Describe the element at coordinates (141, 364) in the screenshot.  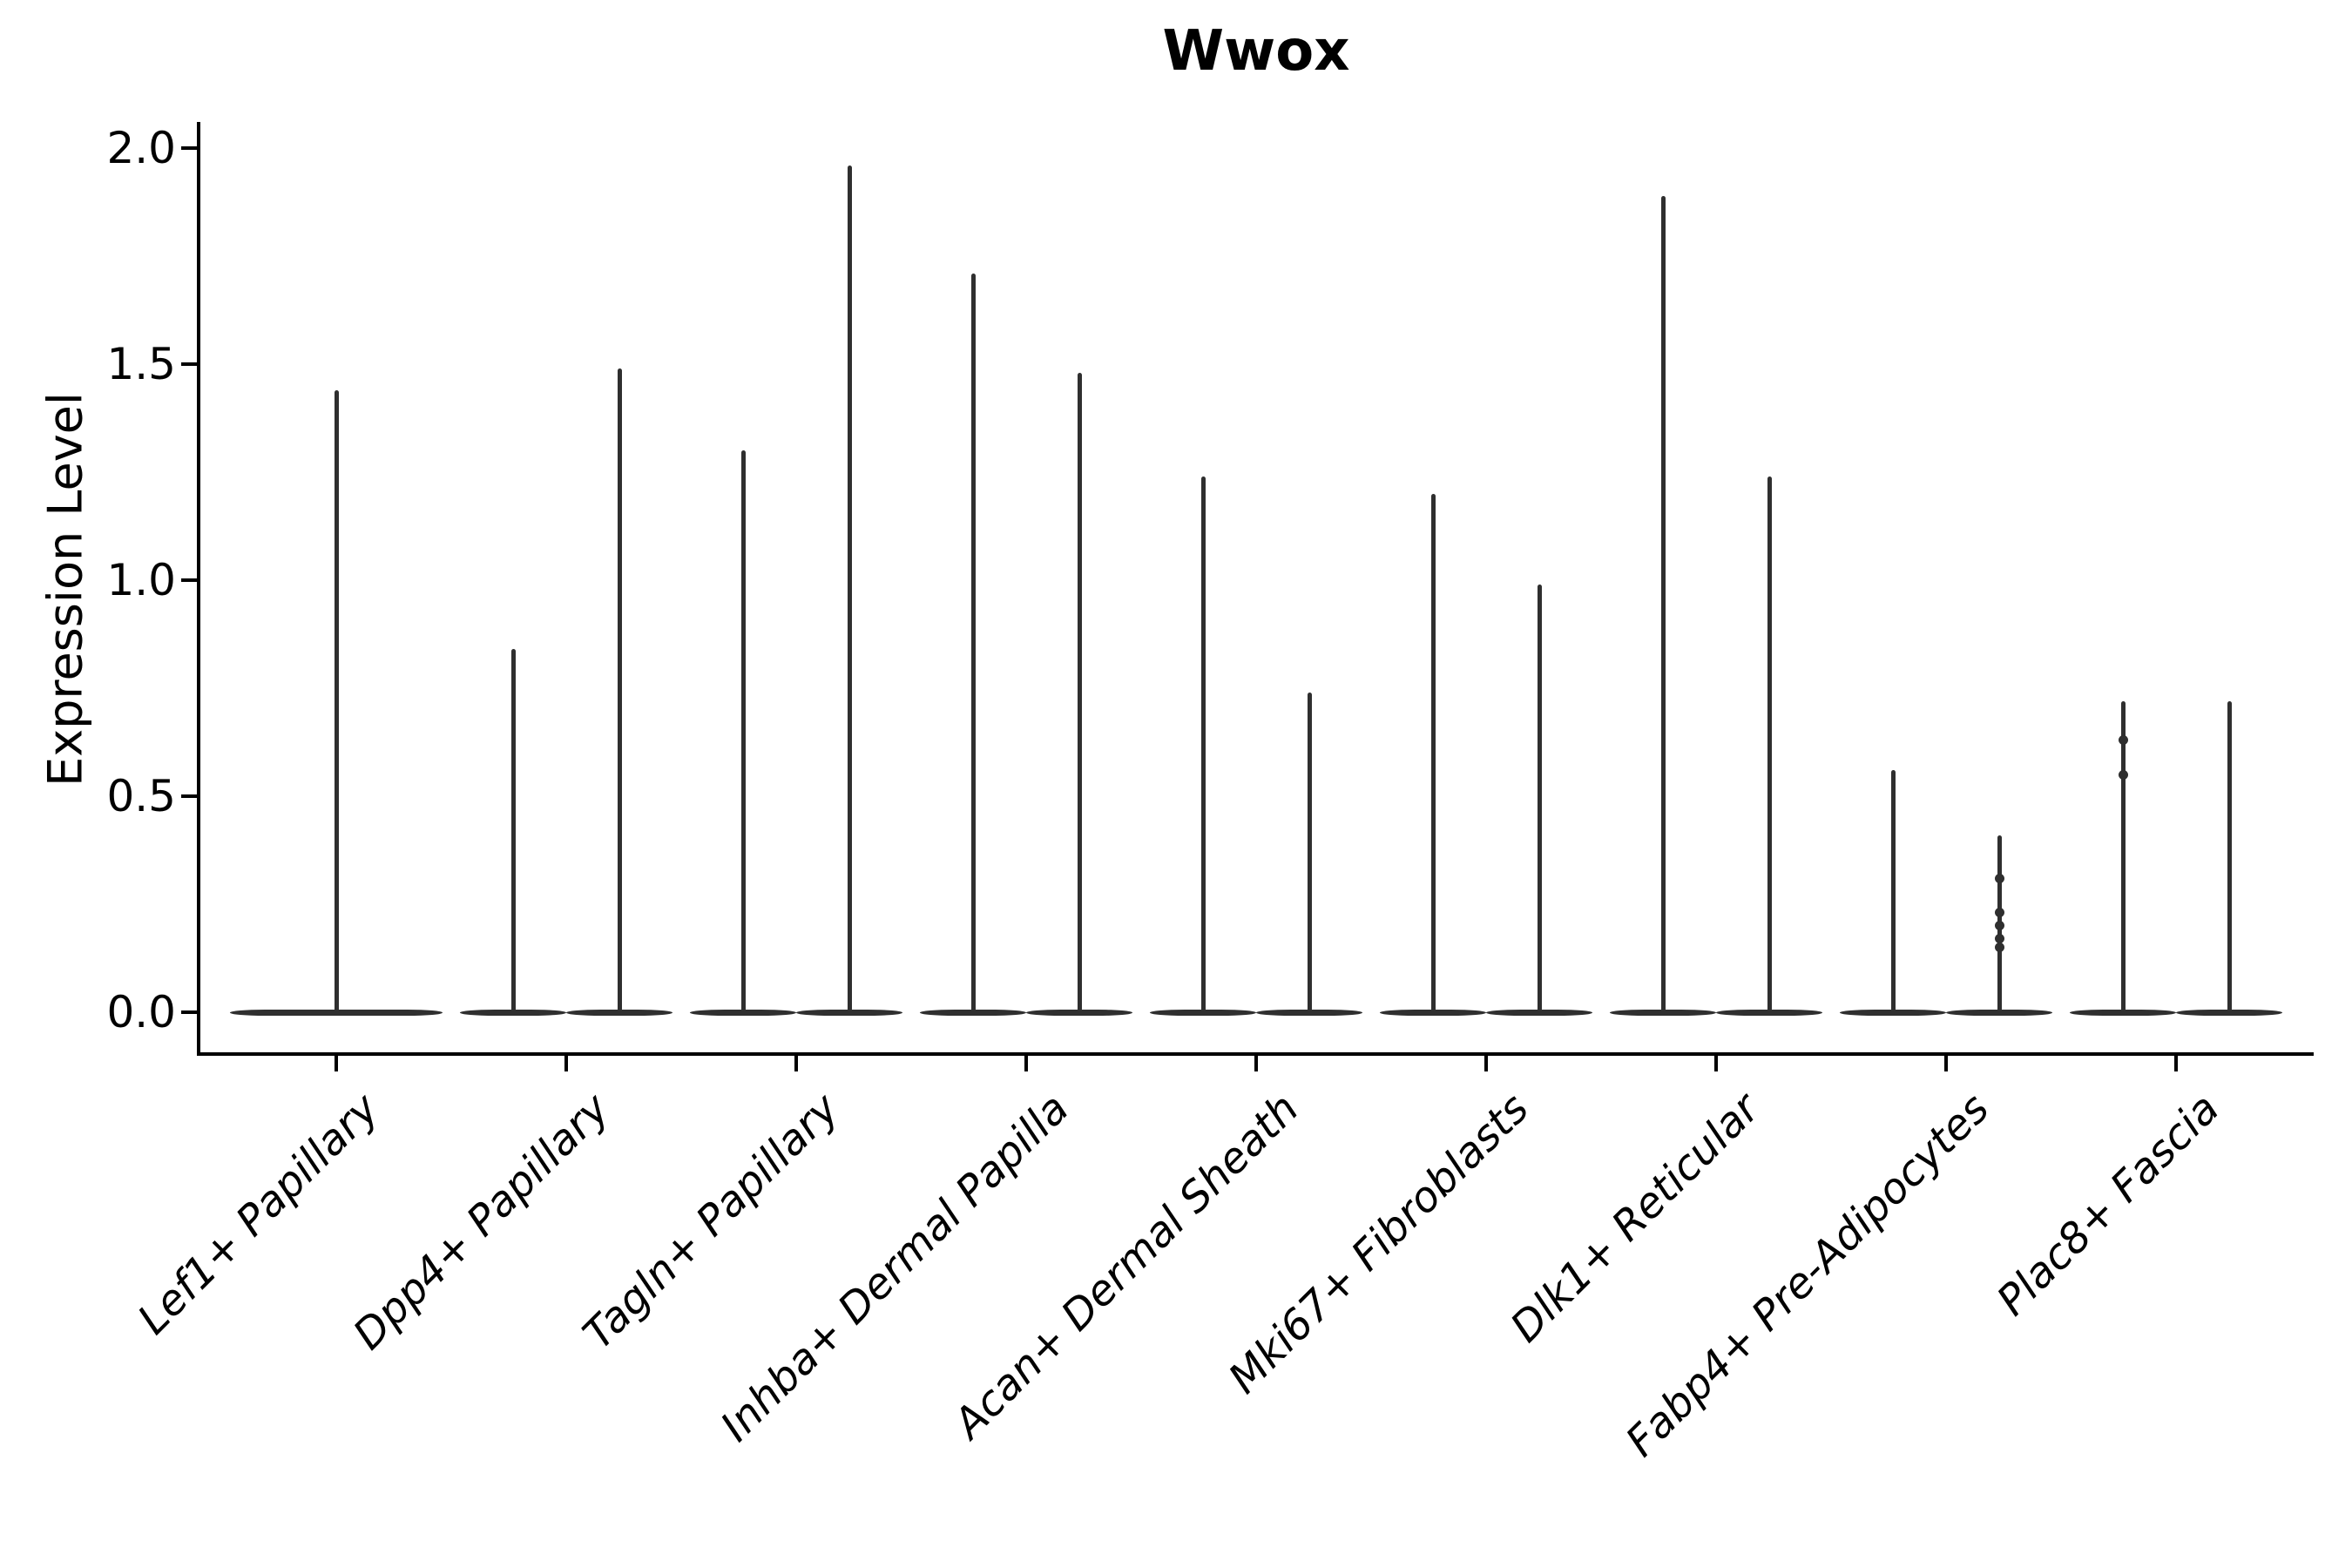
I see `y-axis-tick-label: 1.5` at that location.